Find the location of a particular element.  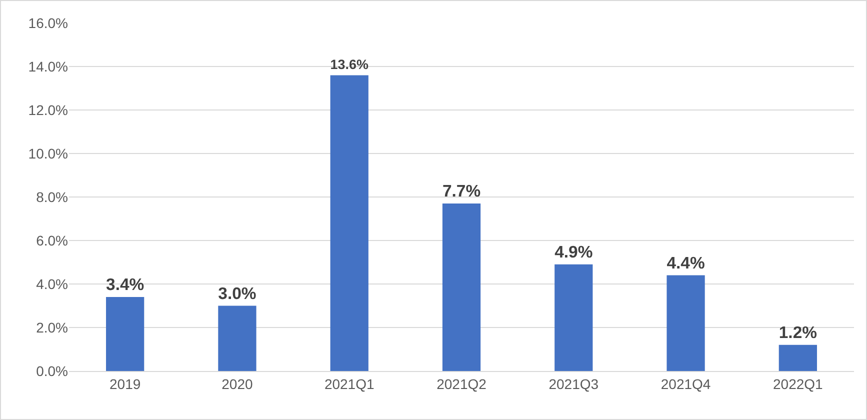

y-tick-label: 10.0% is located at coordinates (48, 153).